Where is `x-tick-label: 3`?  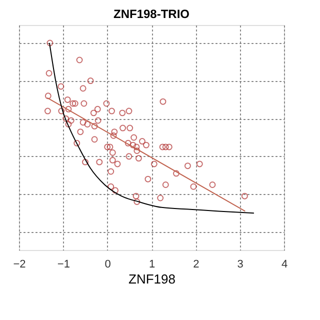 x-tick-label: 3 is located at coordinates (240, 264).